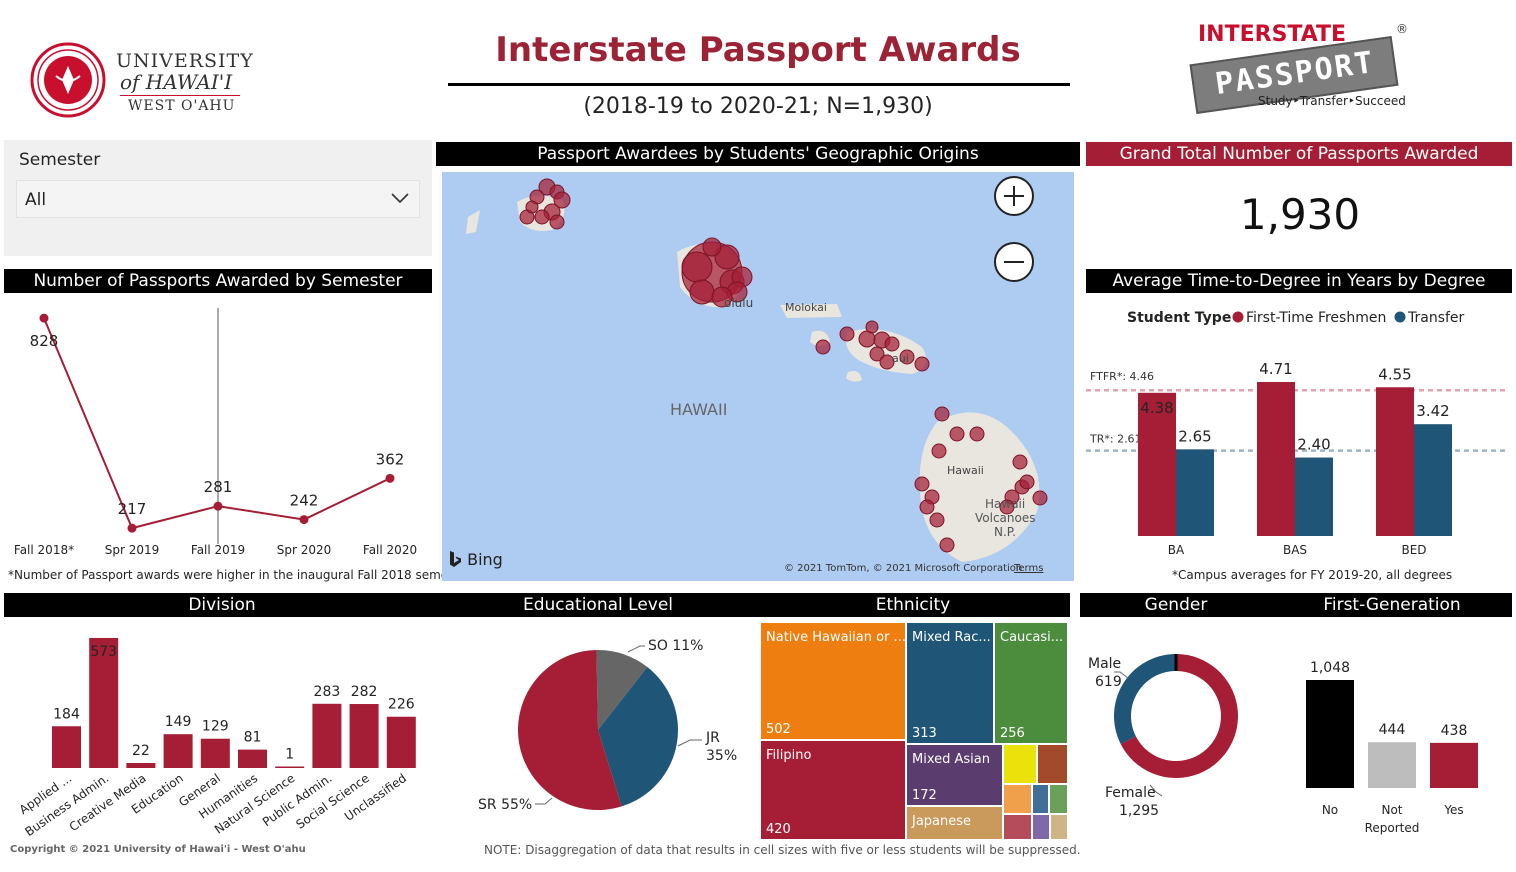 This screenshot has height=872, width=1516. What do you see at coordinates (1130, 793) in the screenshot?
I see `slice-label: Female` at bounding box center [1130, 793].